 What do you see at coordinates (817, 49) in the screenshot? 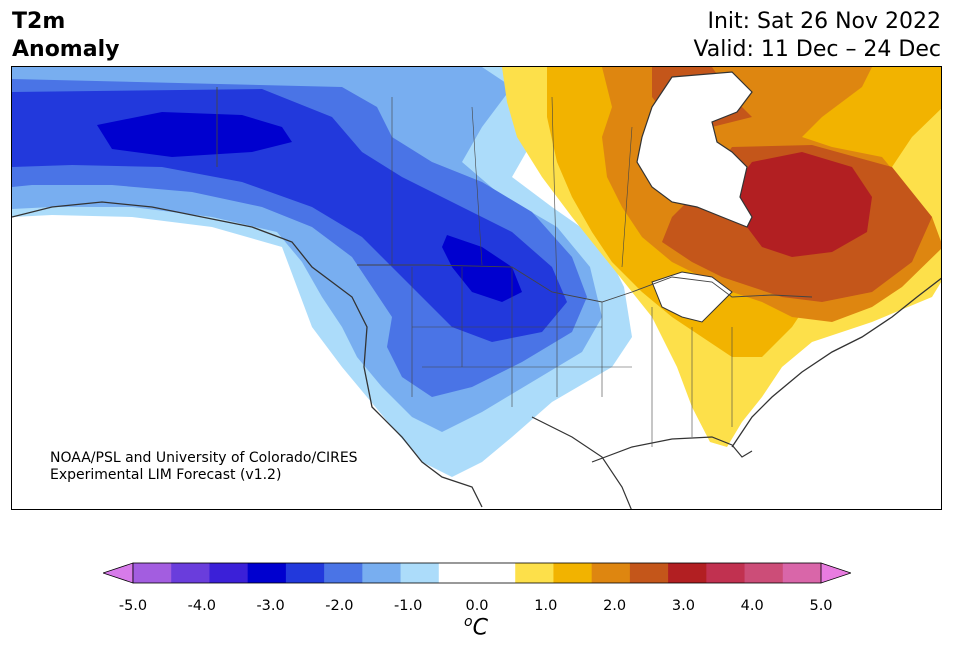
I see `valid-range: Valid: 11 Dec – 24 Dec` at bounding box center [817, 49].